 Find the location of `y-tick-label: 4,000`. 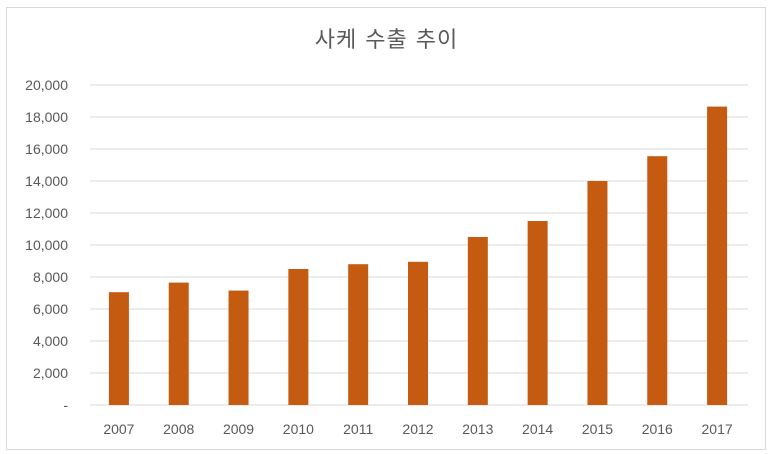

y-tick-label: 4,000 is located at coordinates (50, 341).